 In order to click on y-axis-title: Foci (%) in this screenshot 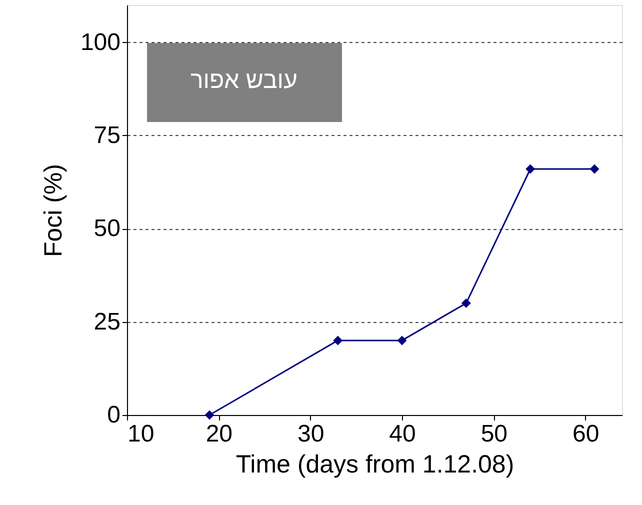, I will do `click(53, 211)`.